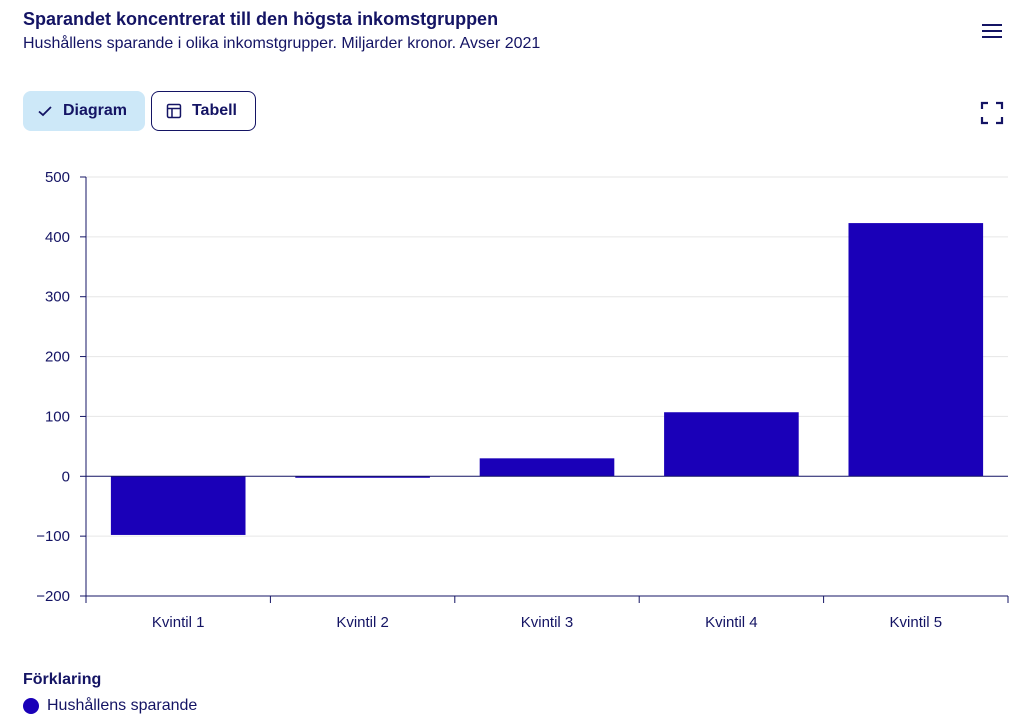  Describe the element at coordinates (214, 110) in the screenshot. I see `tab-tabell-label: Tabell` at that location.